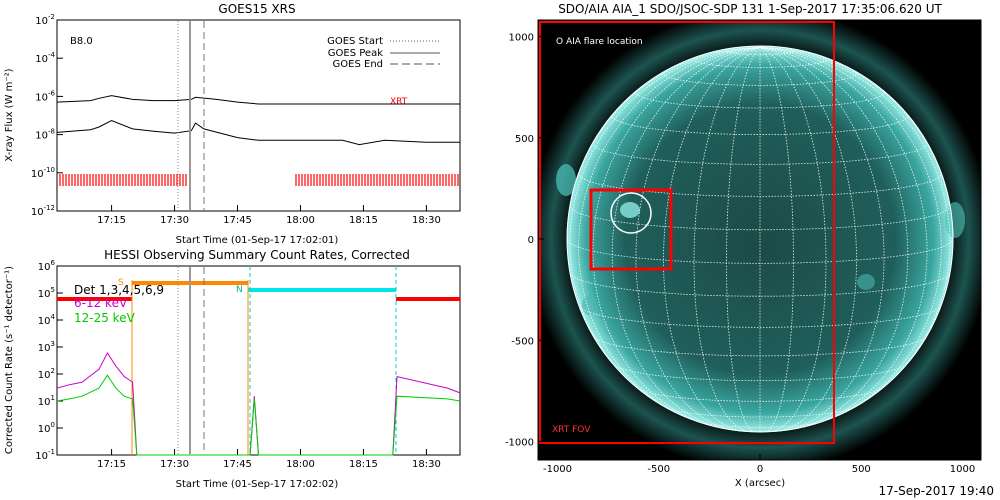  What do you see at coordinates (259, 180) in the screenshot?
I see `goes-xrt-bars` at bounding box center [259, 180].